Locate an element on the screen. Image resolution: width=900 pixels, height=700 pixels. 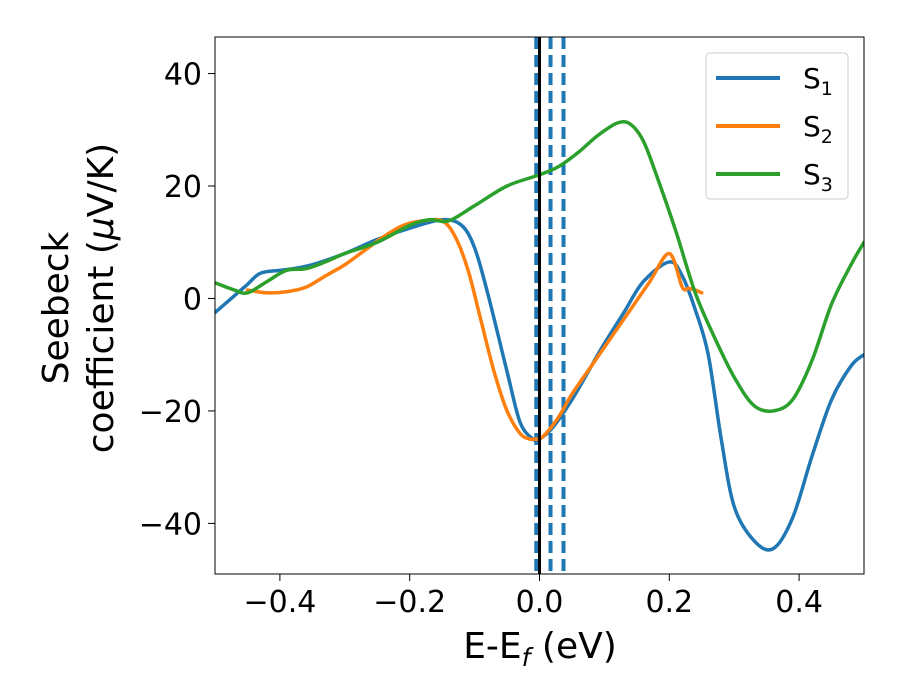
x-tick-label: −0.2 is located at coordinates (409, 602).